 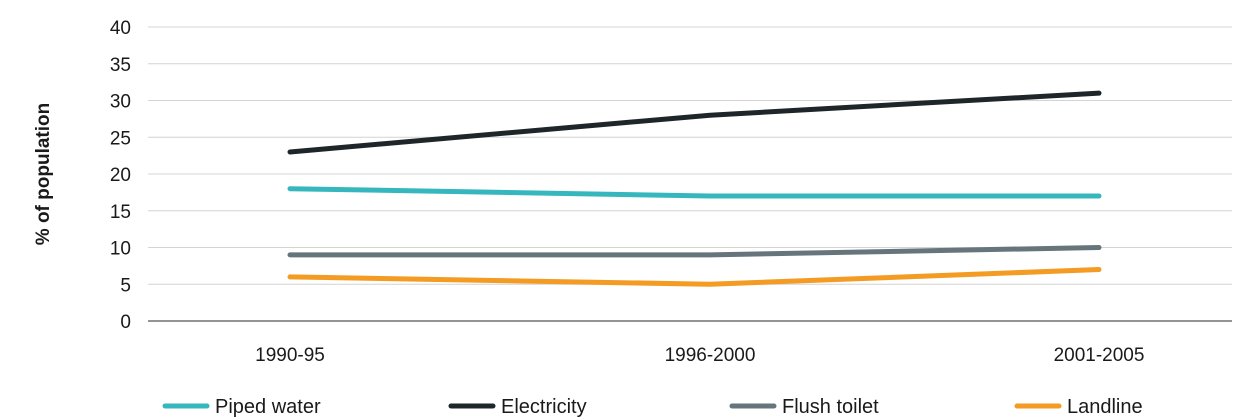 I want to click on series-line-piped-water, so click(x=694, y=192).